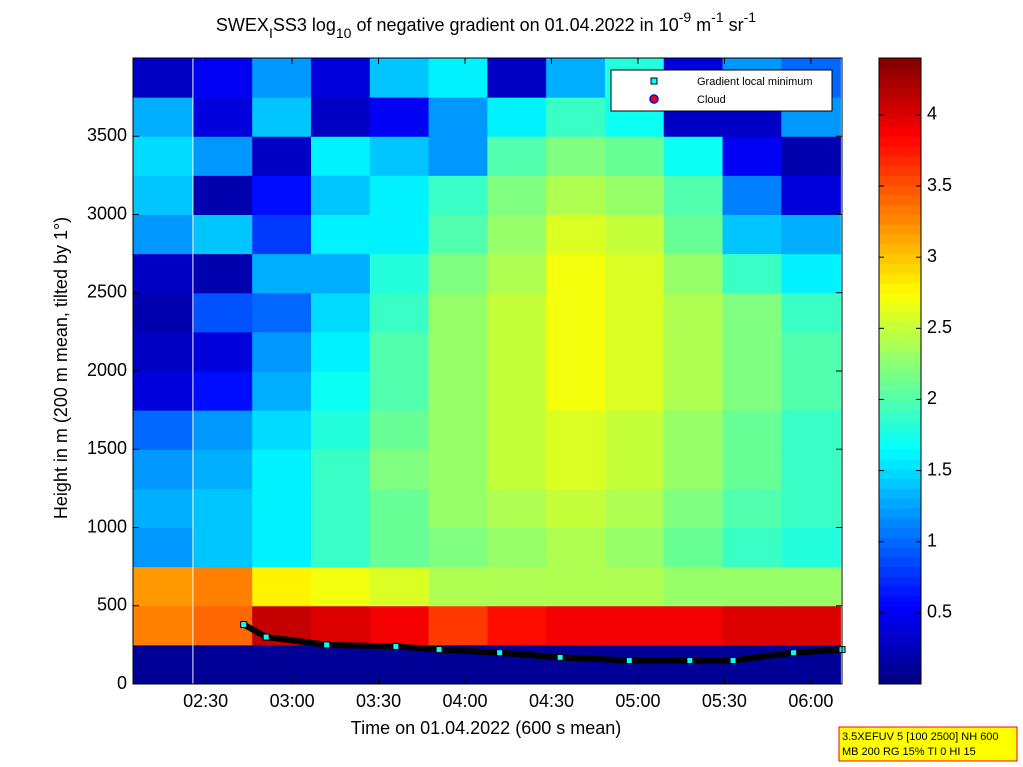 This screenshot has width=1023, height=767. I want to click on title-part: m, so click(701, 25).